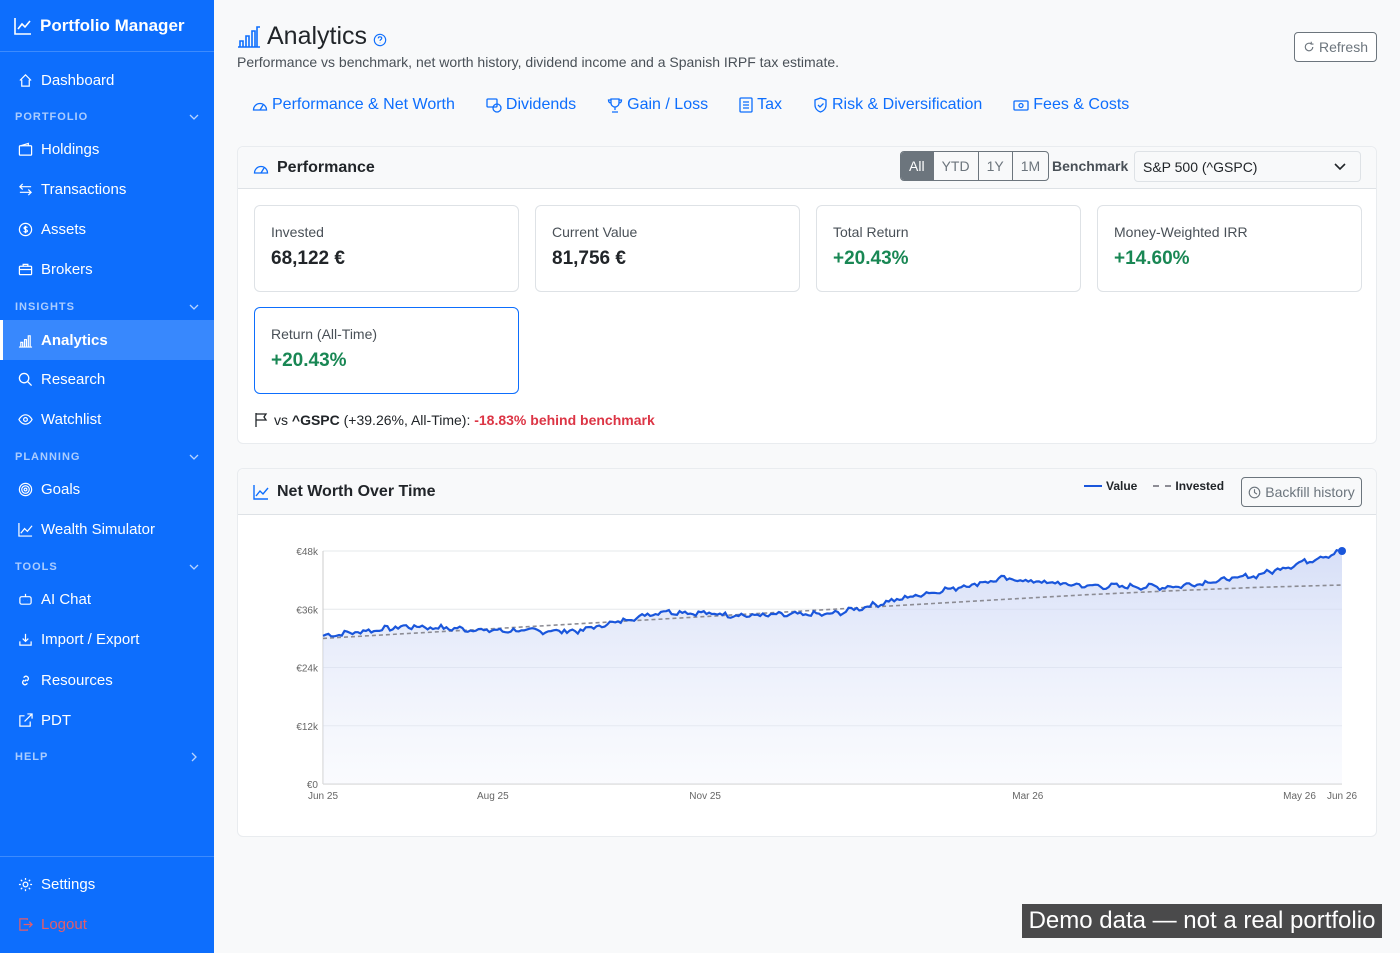 This screenshot has width=1400, height=953. Describe the element at coordinates (107, 680) in the screenshot. I see `sidebar-item-resources: Resources` at that location.